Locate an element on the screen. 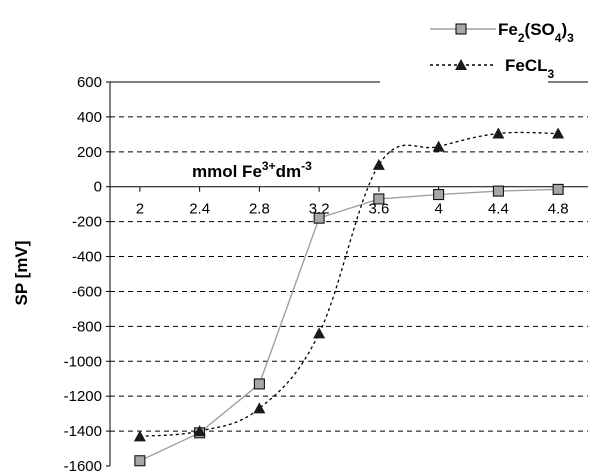 The width and height of the screenshot is (614, 474). y-tick-label: 0 is located at coordinates (98, 187).